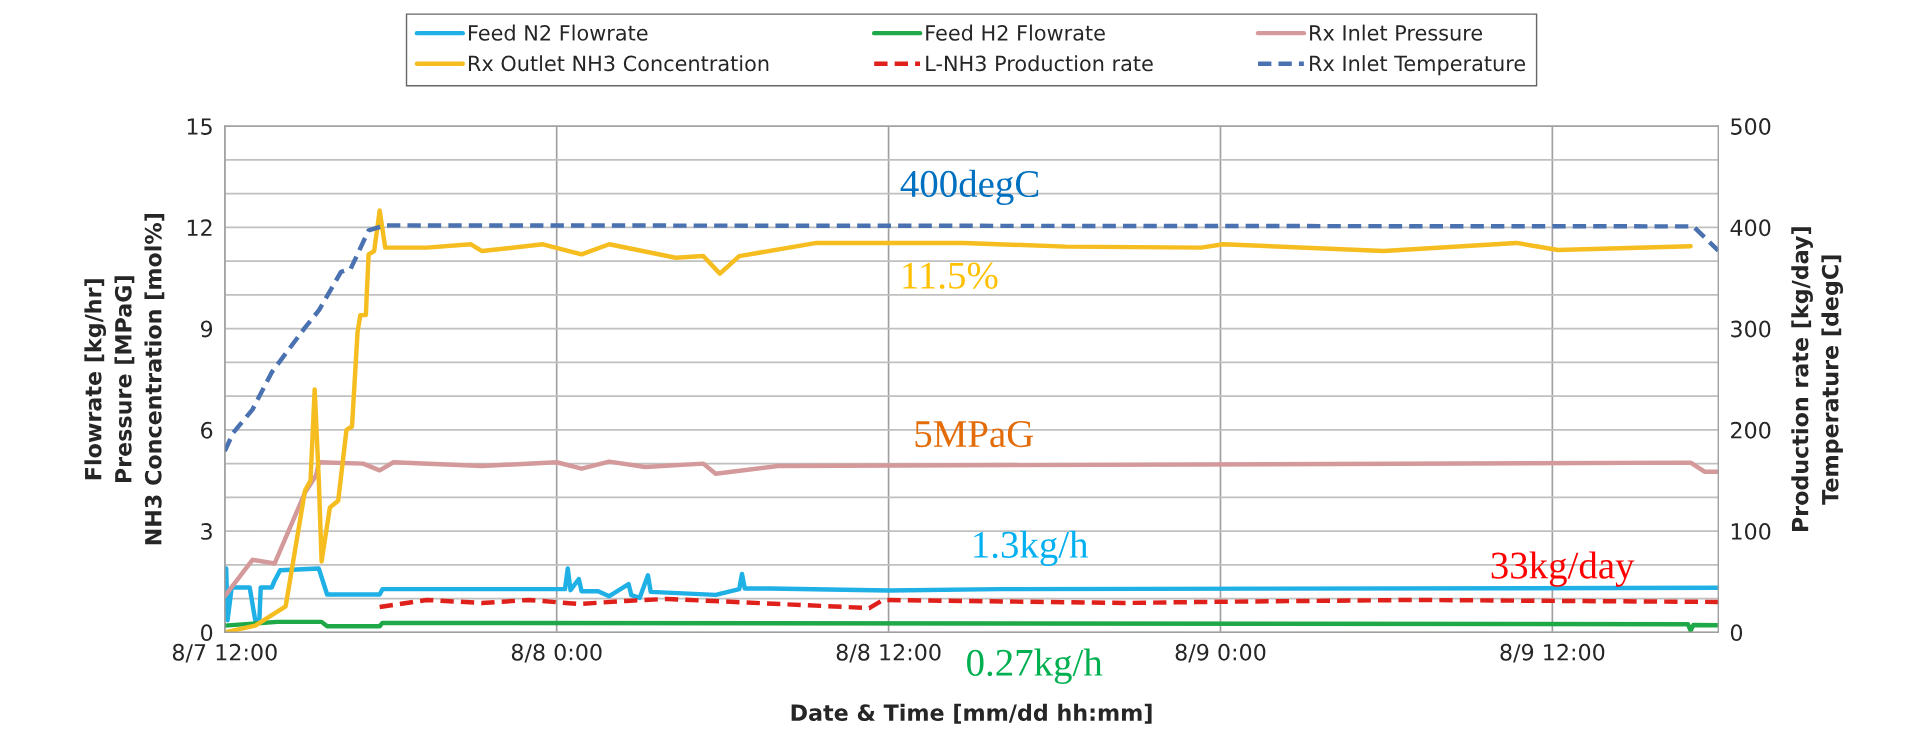  Describe the element at coordinates (1563, 569) in the screenshot. I see `annotation: 33kg/day` at that location.